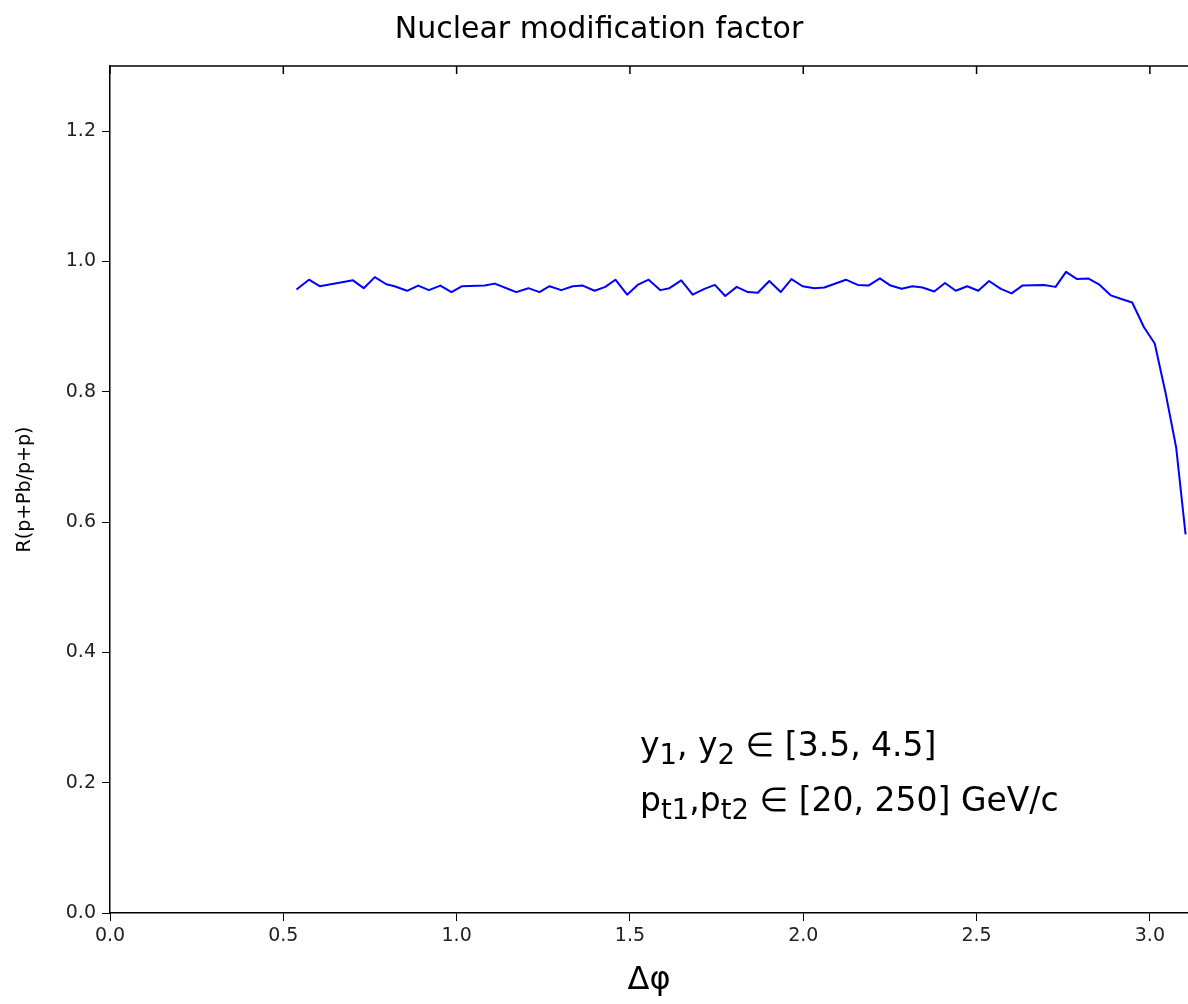 This screenshot has width=1188, height=1004. I want to click on y-tick-label: 0.2, so click(80, 780).